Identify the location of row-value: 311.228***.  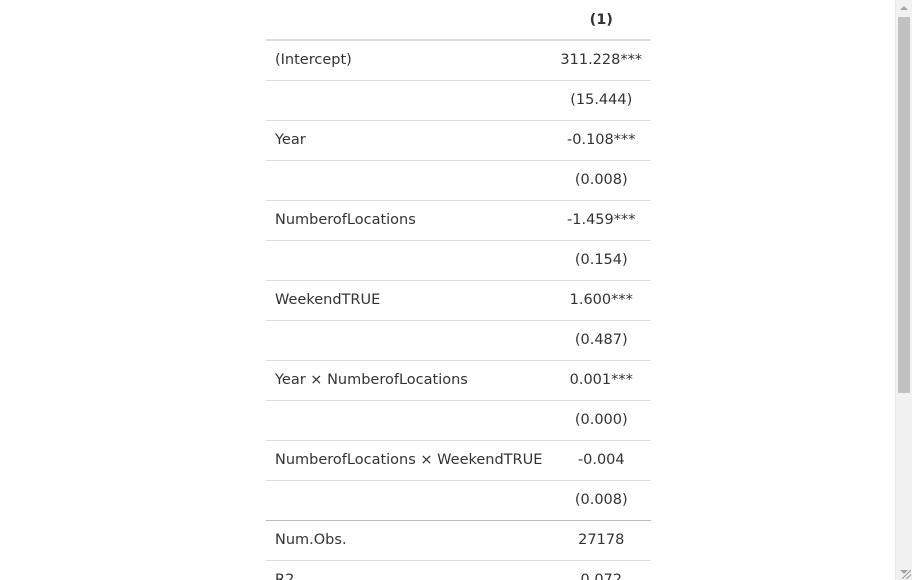
(601, 59).